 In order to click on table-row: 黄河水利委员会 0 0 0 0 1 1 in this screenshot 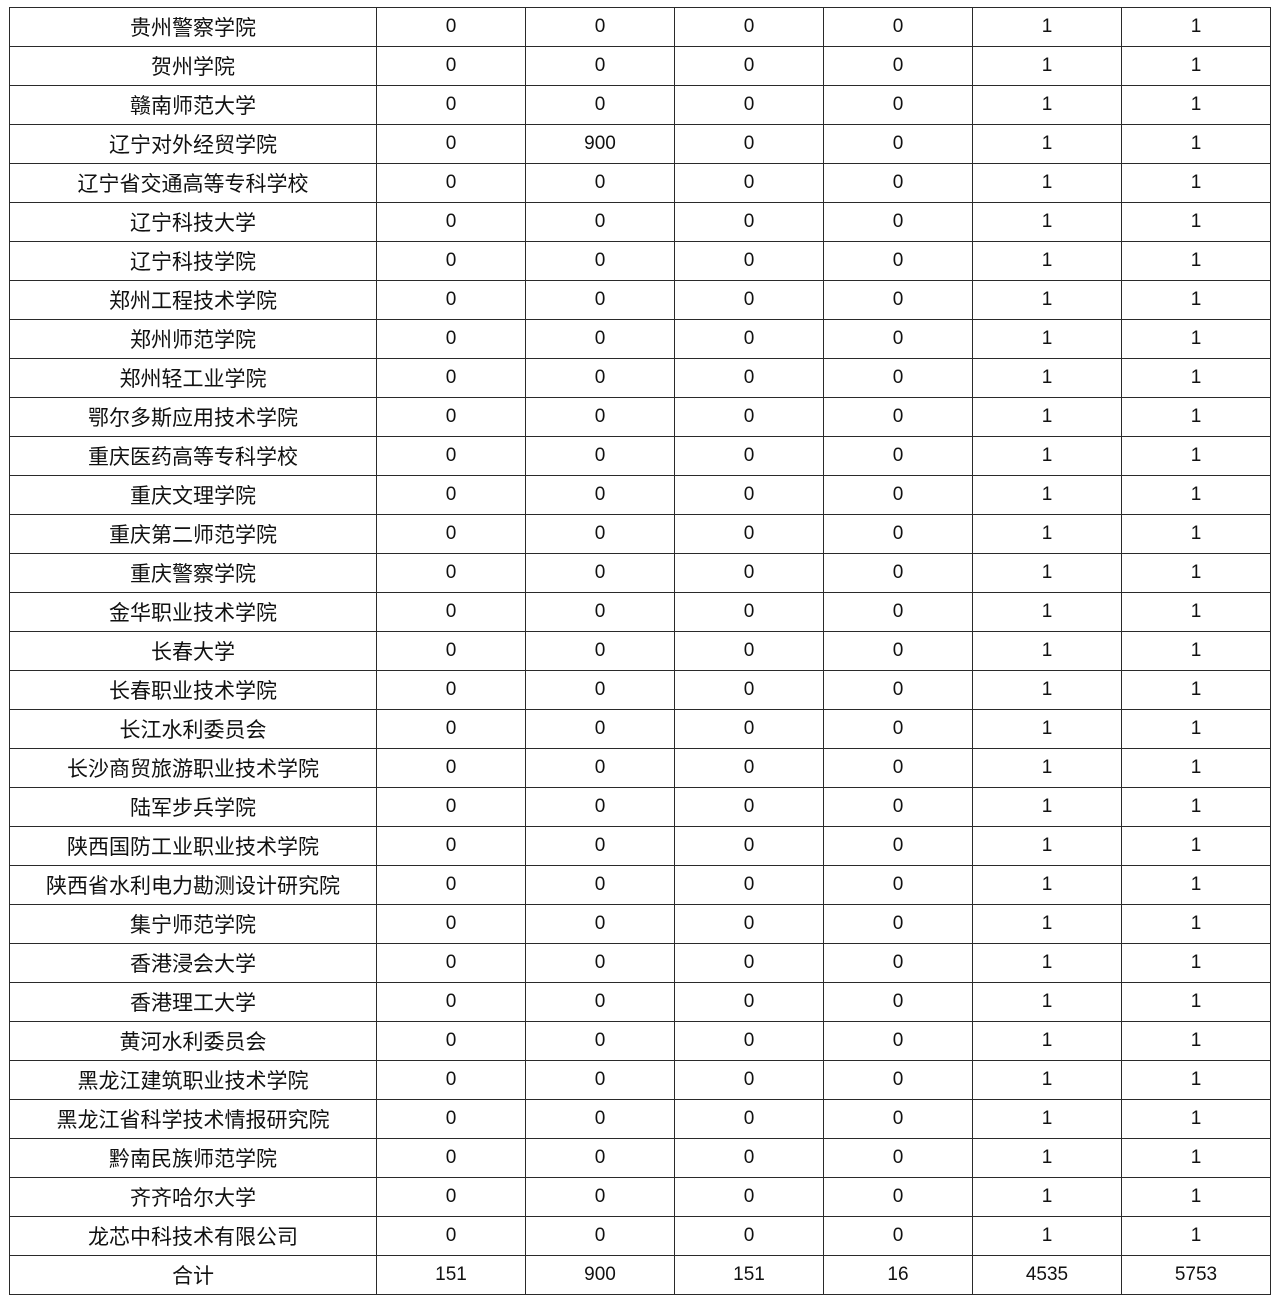, I will do `click(640, 1041)`.